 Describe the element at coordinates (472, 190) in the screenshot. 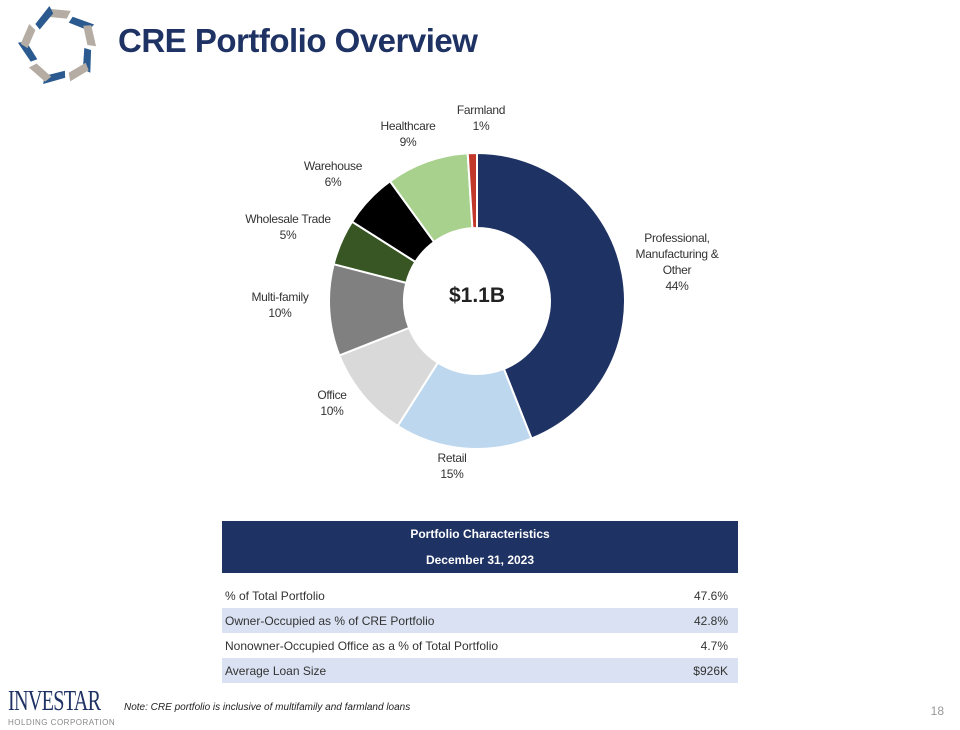

I see `donut-slice-farmland` at that location.